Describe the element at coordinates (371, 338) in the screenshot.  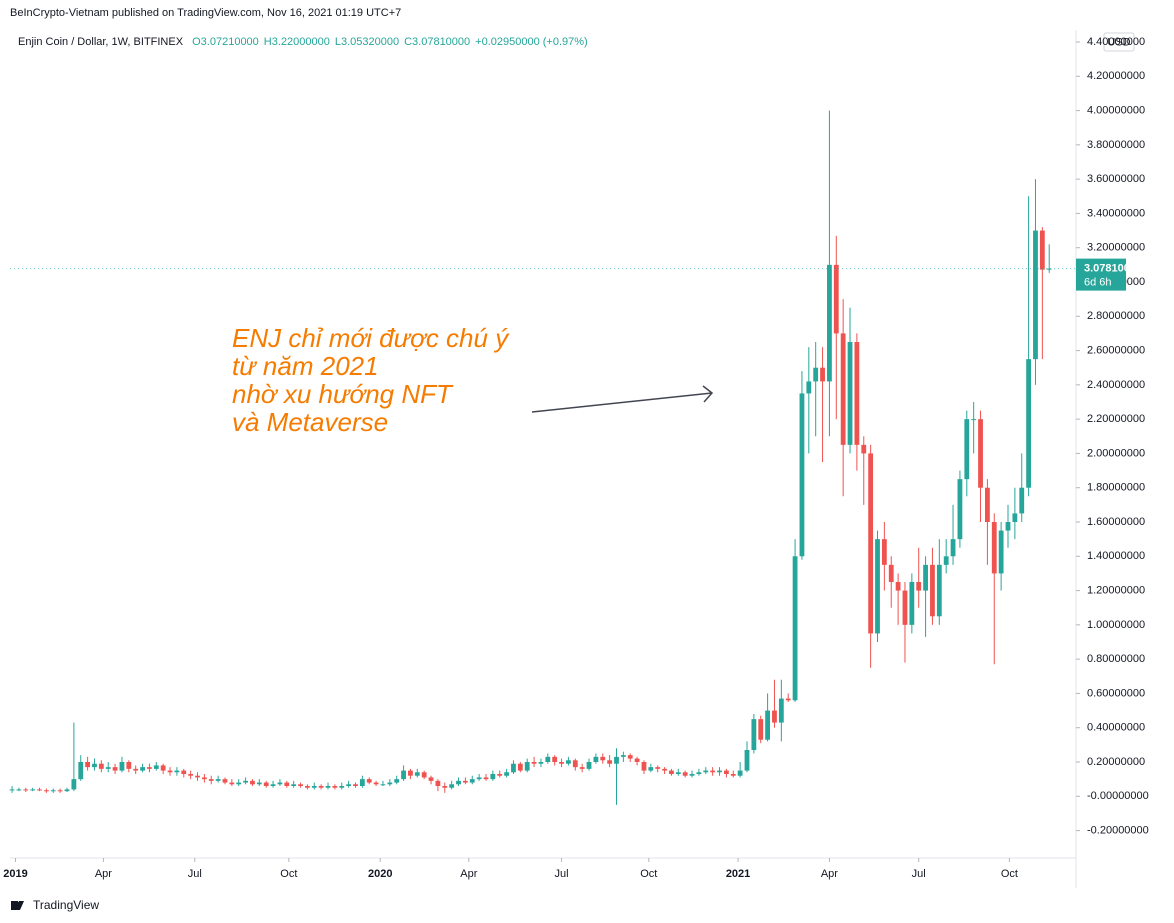
I see `annotation-line: ENJ chỉ mới được chú ý` at that location.